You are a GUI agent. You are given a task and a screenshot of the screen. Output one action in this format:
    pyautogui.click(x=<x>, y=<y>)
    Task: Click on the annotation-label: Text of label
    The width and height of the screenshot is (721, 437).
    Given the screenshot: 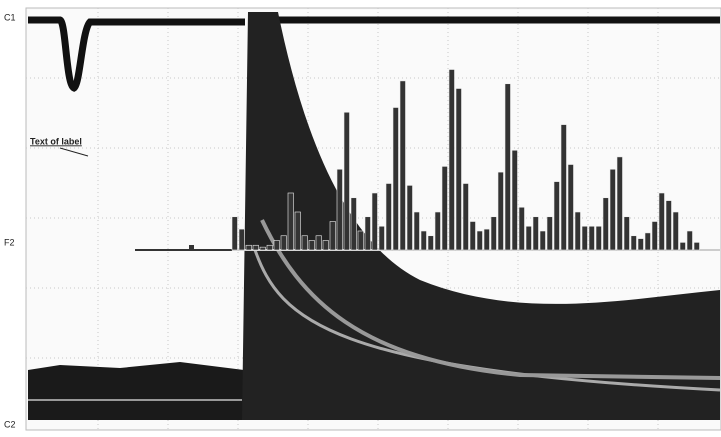 What is the action you would take?
    pyautogui.click(x=56, y=141)
    